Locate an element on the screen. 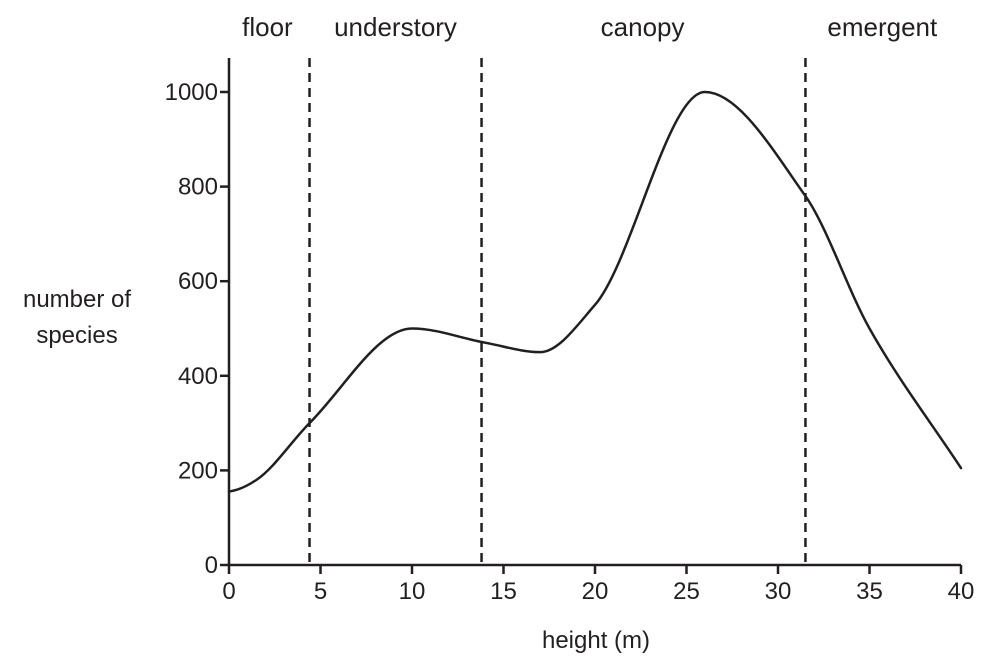 This screenshot has height=664, width=982. y-tick-label: 400 is located at coordinates (198, 376).